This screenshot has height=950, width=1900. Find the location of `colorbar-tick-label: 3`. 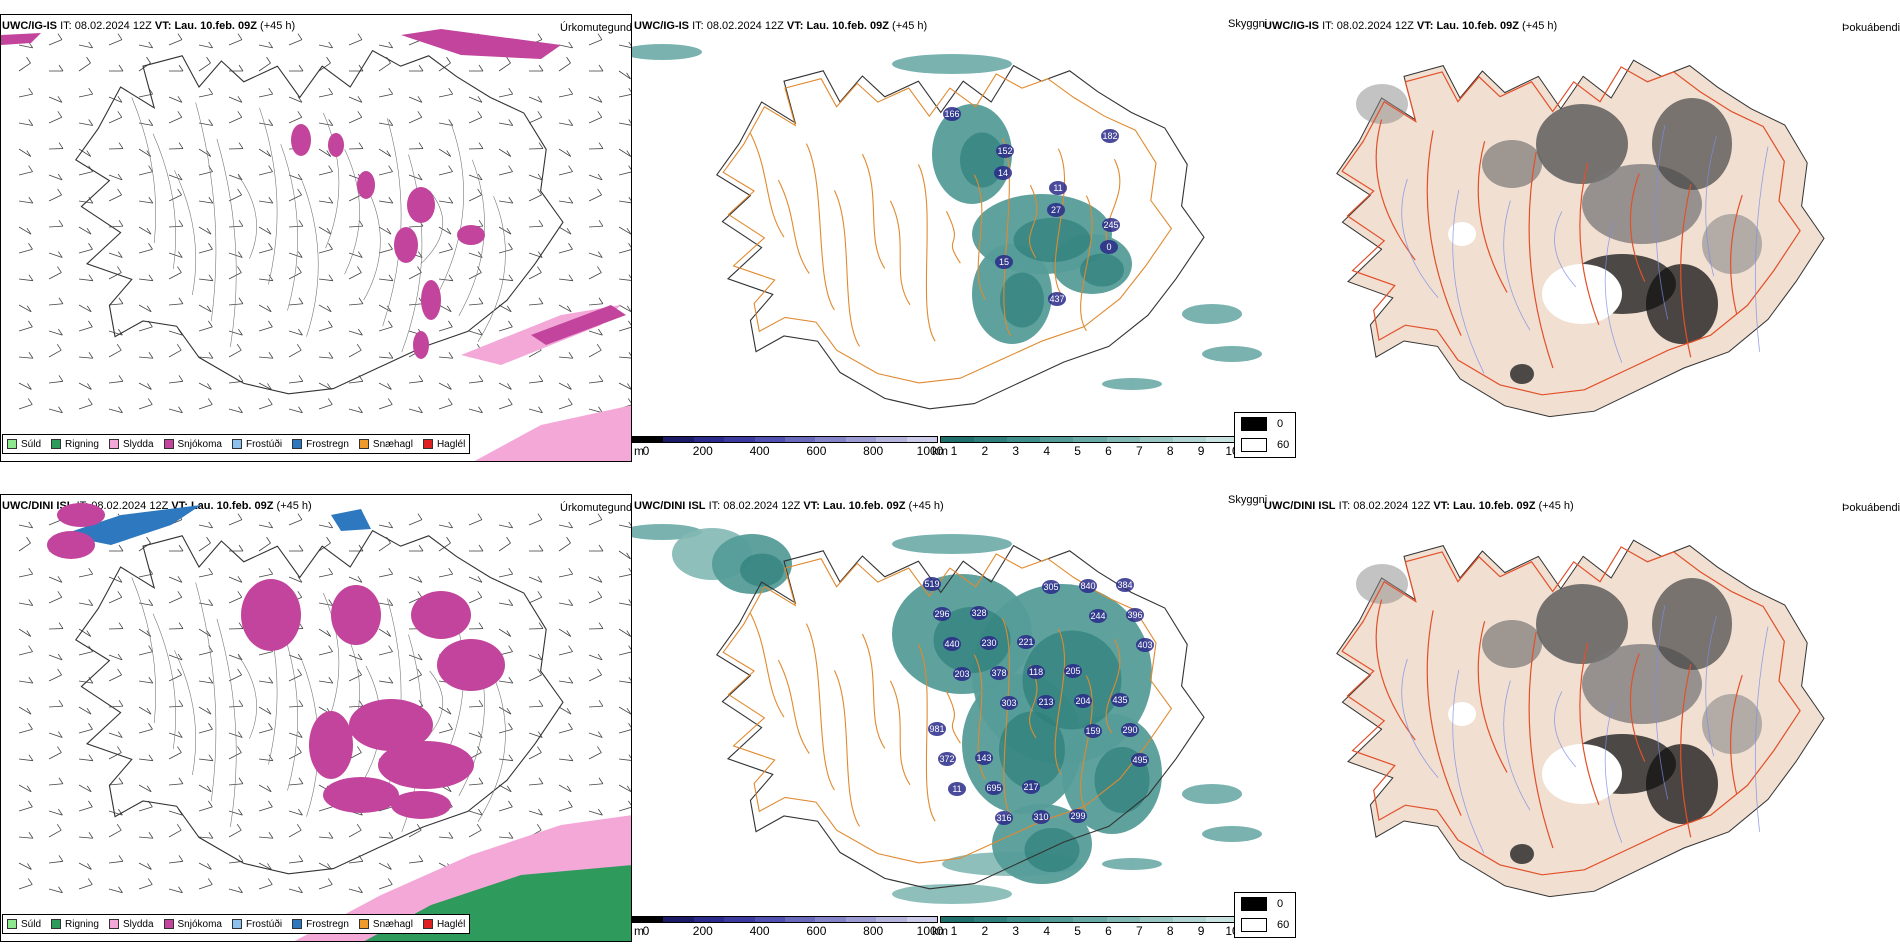

colorbar-tick-label: 3 is located at coordinates (1016, 451).